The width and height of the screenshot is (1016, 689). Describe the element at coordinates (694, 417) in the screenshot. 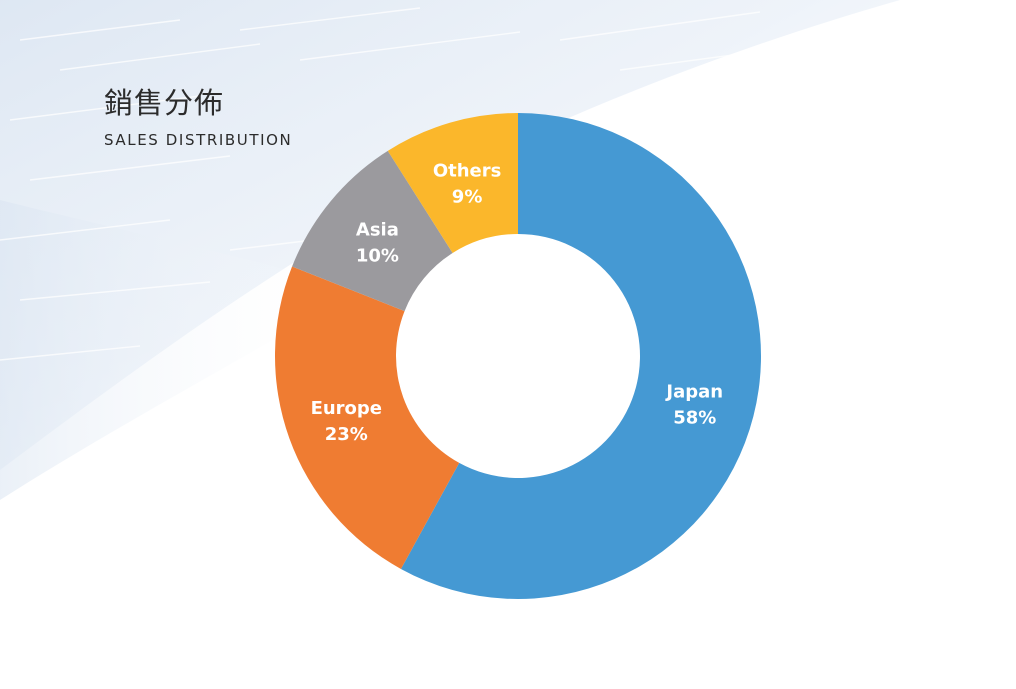

I see `slice-value-japan: 58%` at that location.